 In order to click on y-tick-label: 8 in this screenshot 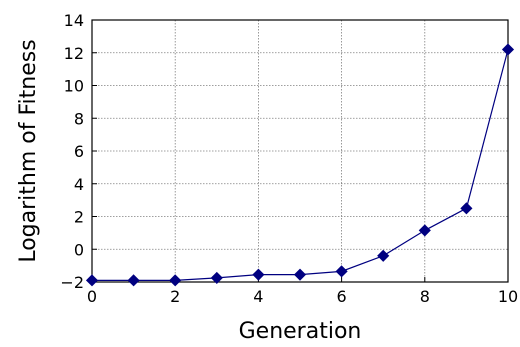, I will do `click(79, 118)`.